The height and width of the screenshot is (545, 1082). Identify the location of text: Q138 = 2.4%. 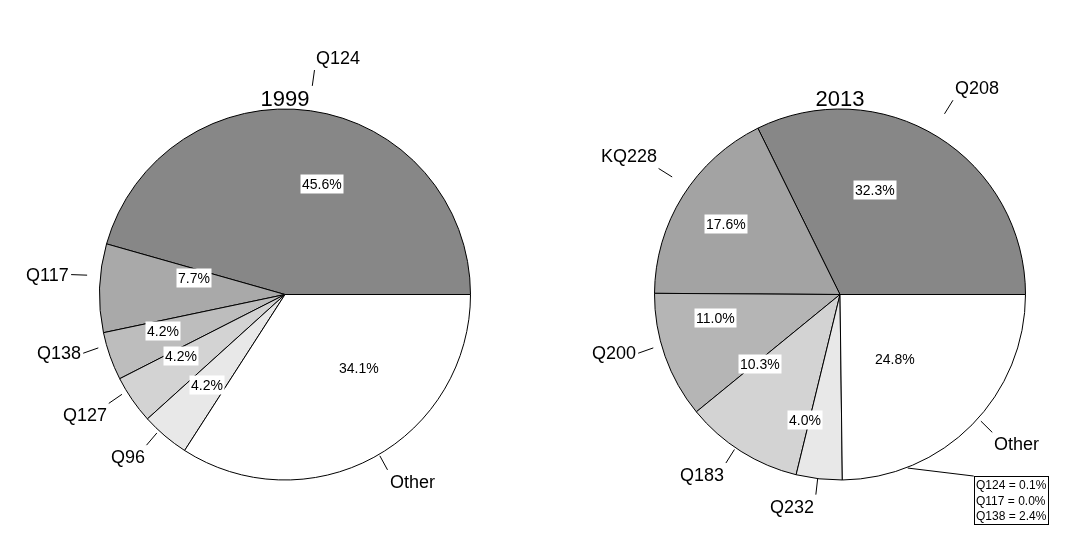
(1011, 516).